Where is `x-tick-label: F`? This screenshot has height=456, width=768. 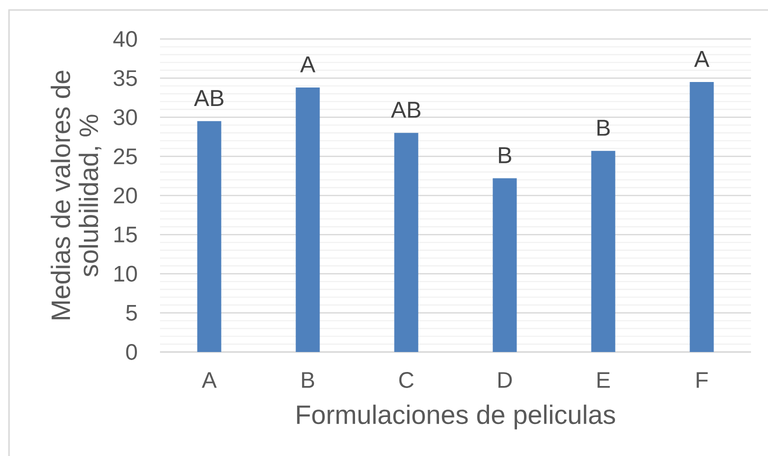
x-tick-label: F is located at coordinates (702, 380).